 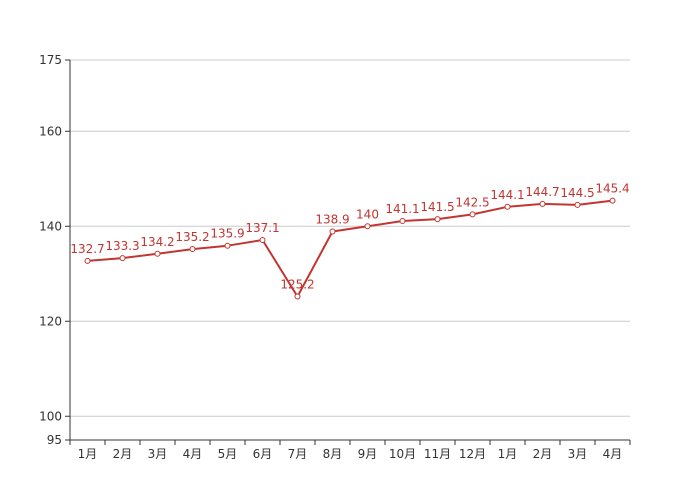 I want to click on data-label: 135.2, so click(x=192, y=237).